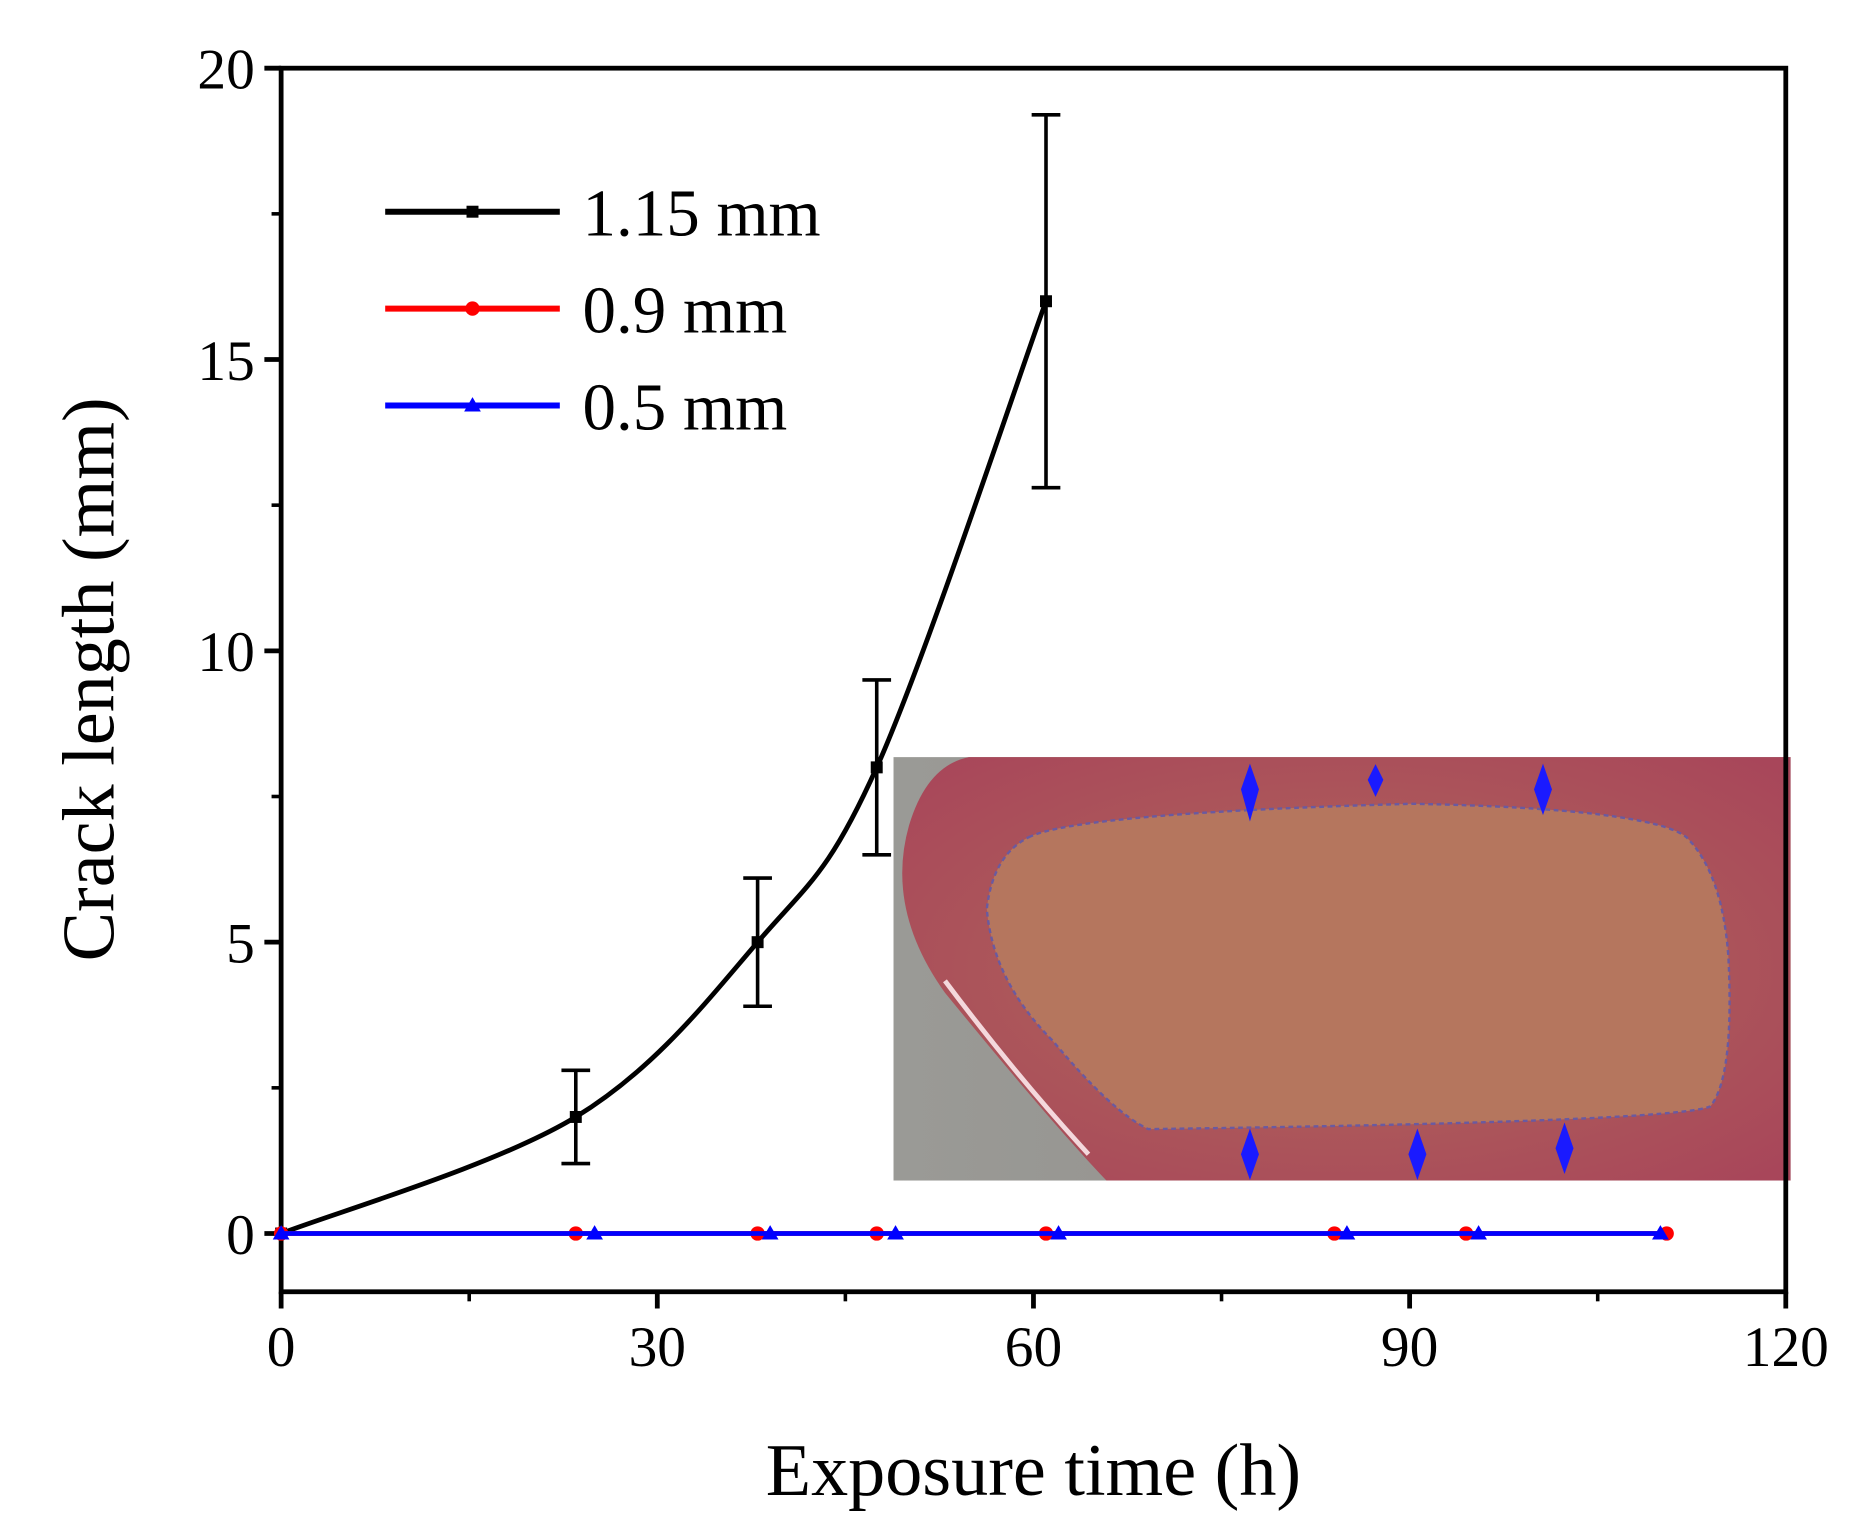 The height and width of the screenshot is (1525, 1860). Describe the element at coordinates (657, 1347) in the screenshot. I see `x-tick-label: 30` at that location.